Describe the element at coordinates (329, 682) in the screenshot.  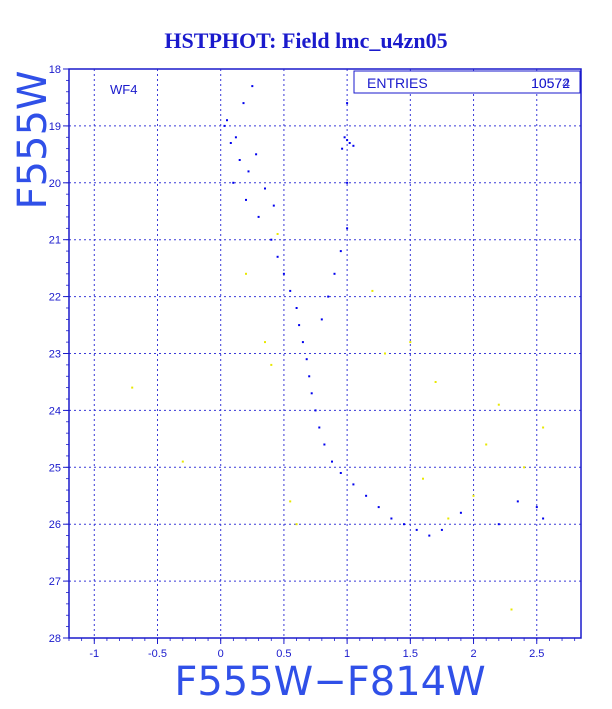
I see `x-axis-label: F555W−F814W` at that location.